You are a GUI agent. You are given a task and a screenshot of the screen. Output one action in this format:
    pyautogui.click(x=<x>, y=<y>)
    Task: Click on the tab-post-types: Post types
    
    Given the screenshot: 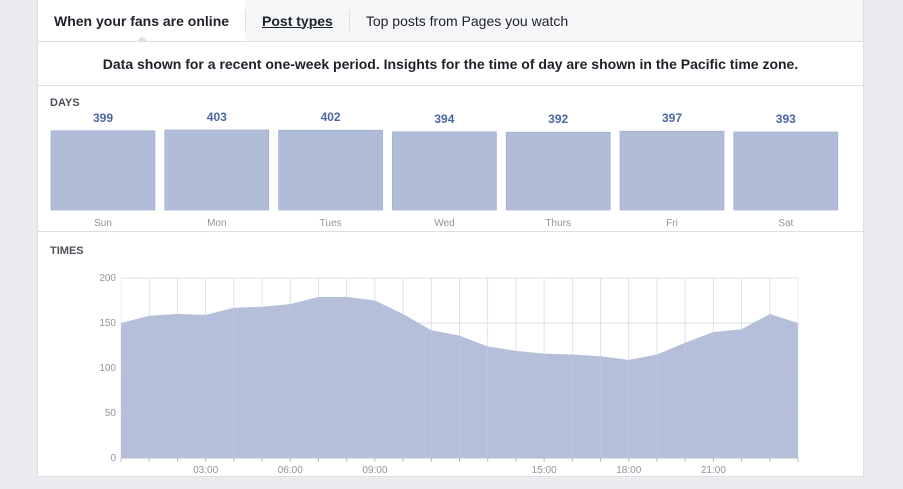 What is the action you would take?
    pyautogui.click(x=297, y=20)
    